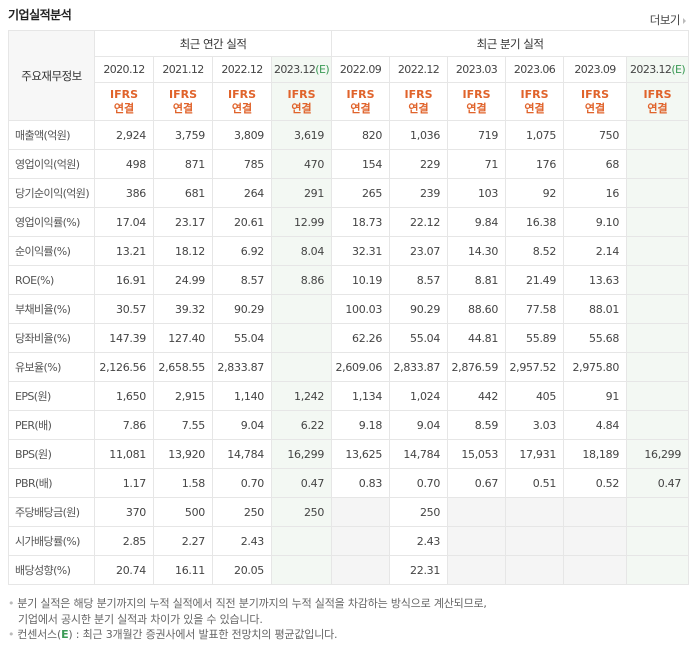 The width and height of the screenshot is (694, 648). What do you see at coordinates (301, 69) in the screenshot?
I see `period-header: 2023.12(E)` at bounding box center [301, 69].